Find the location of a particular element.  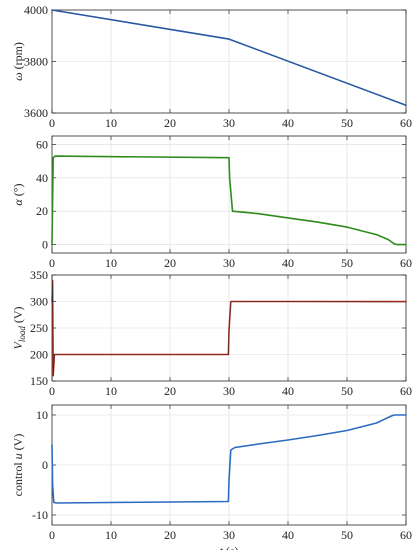

y-tick-label: 60 is located at coordinates (42, 144).